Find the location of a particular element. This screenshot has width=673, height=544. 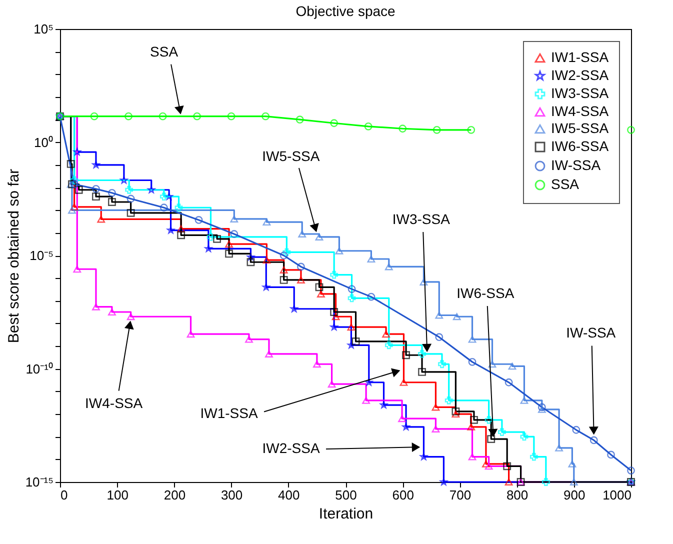

chart-title: Objective space is located at coordinates (346, 11).